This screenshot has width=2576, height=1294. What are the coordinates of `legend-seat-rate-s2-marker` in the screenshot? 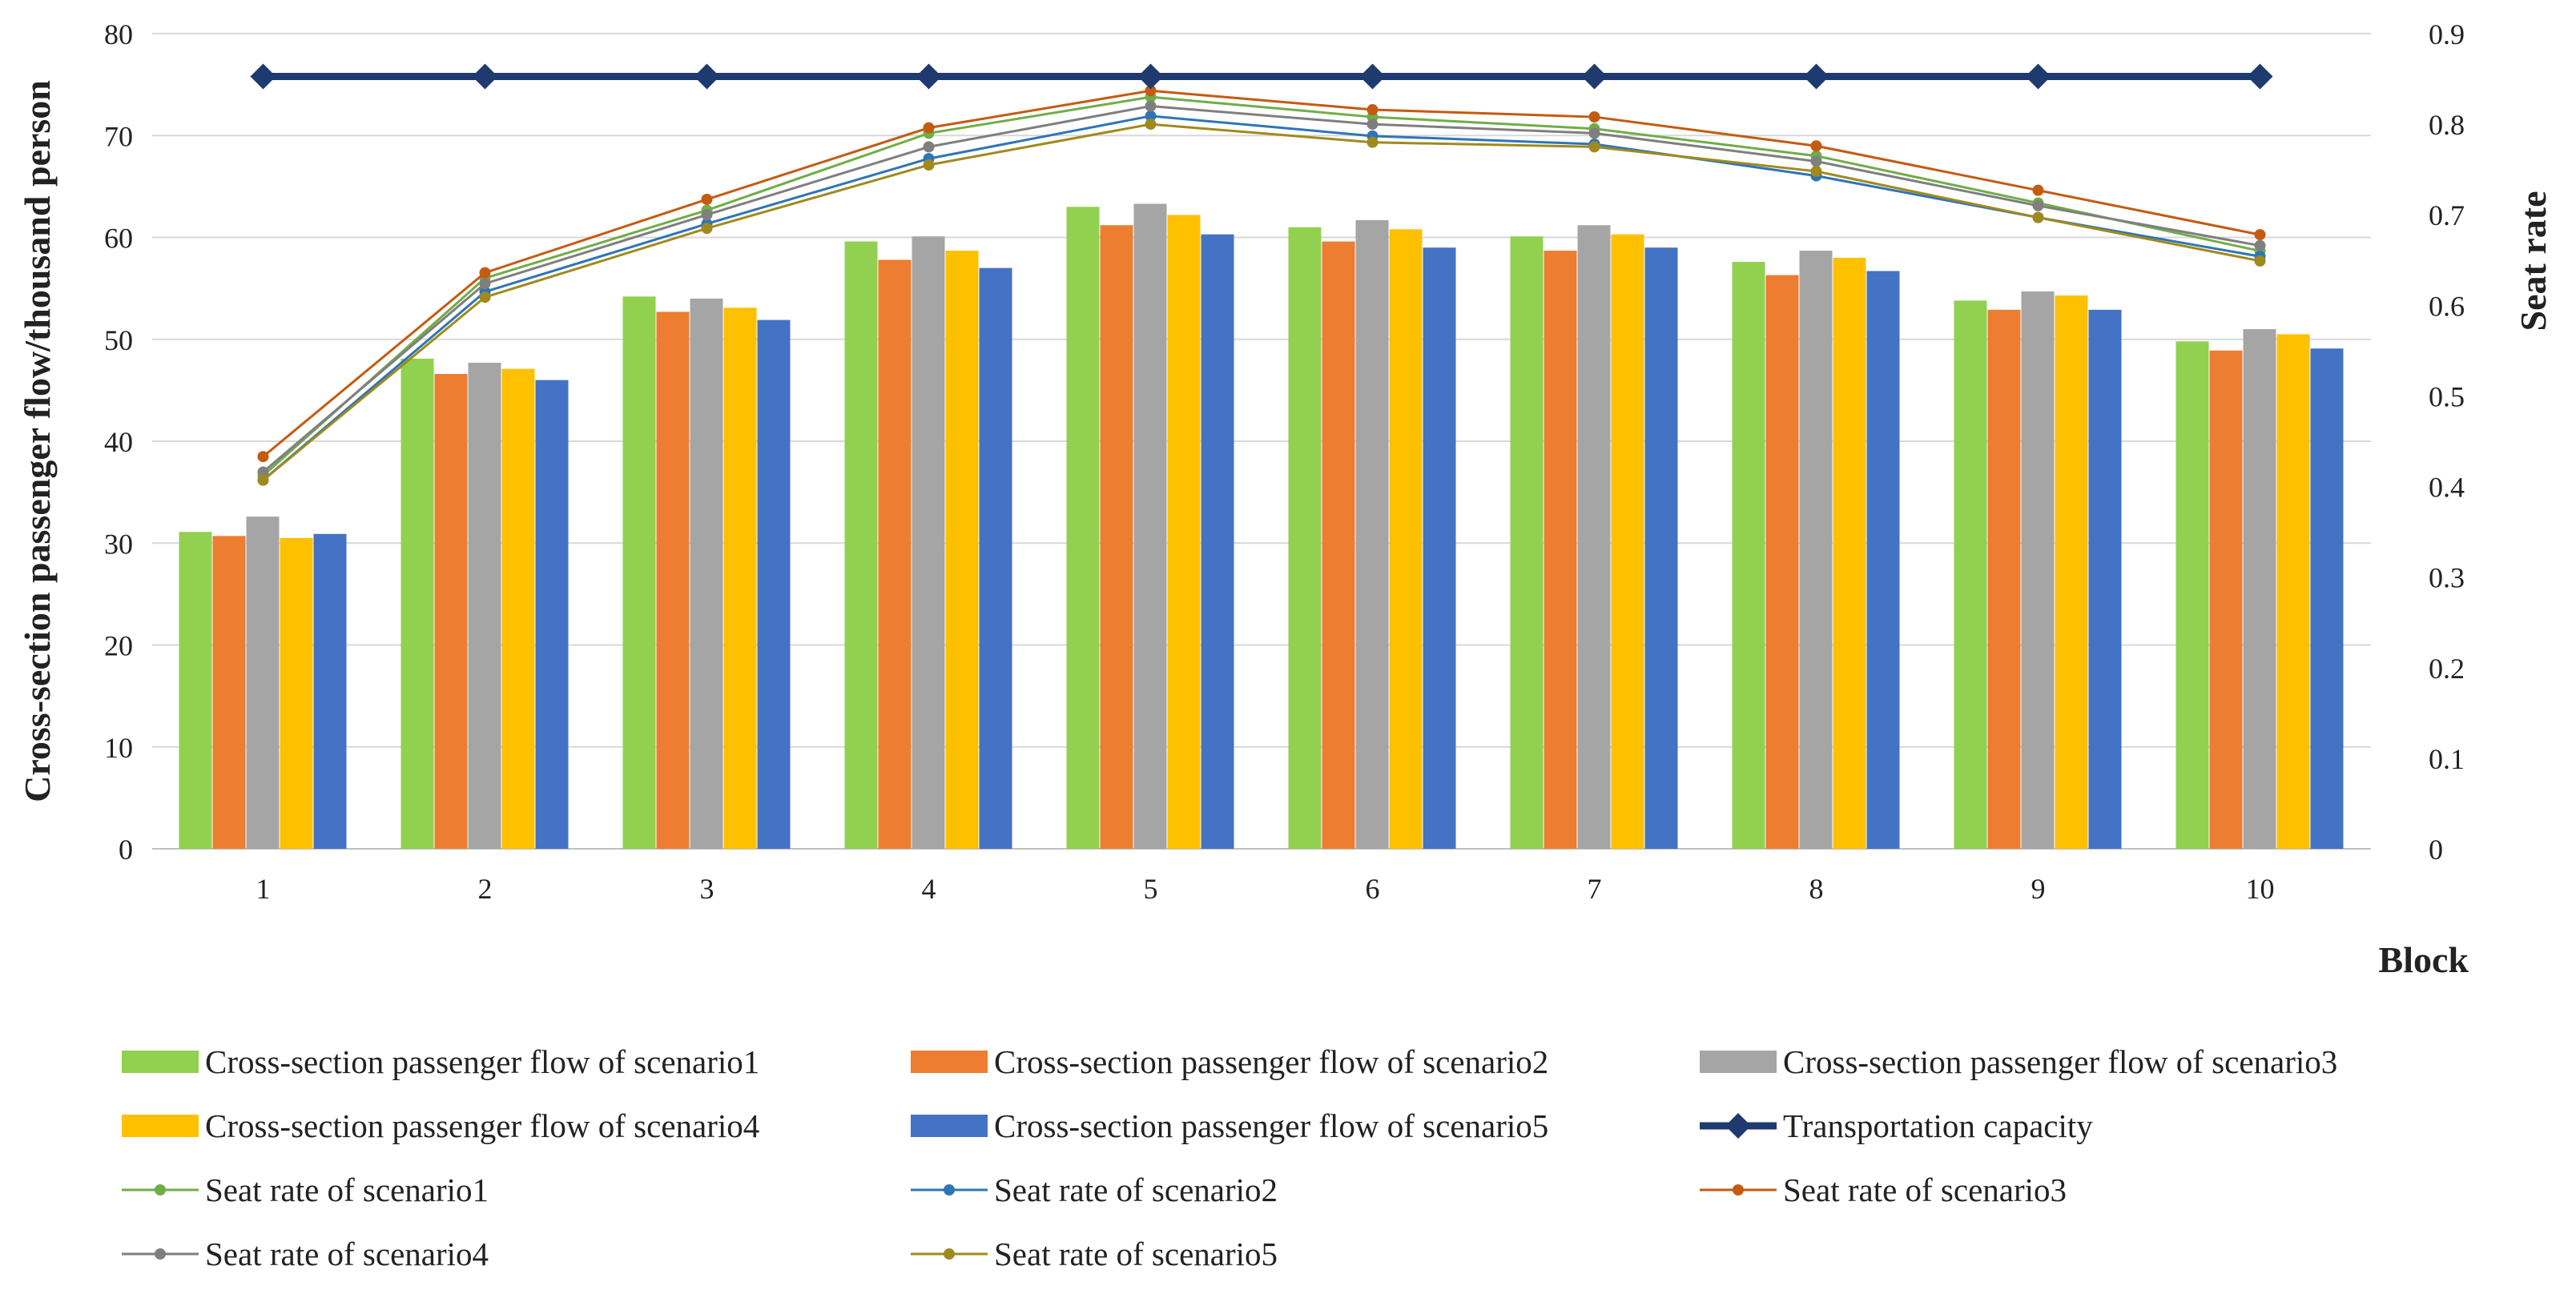 It's located at (949, 1190).